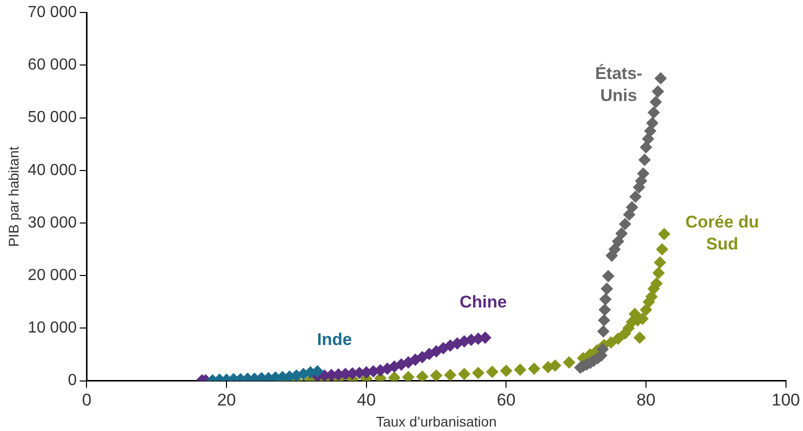  I want to click on series-label: Corée du Sud, so click(722, 233).